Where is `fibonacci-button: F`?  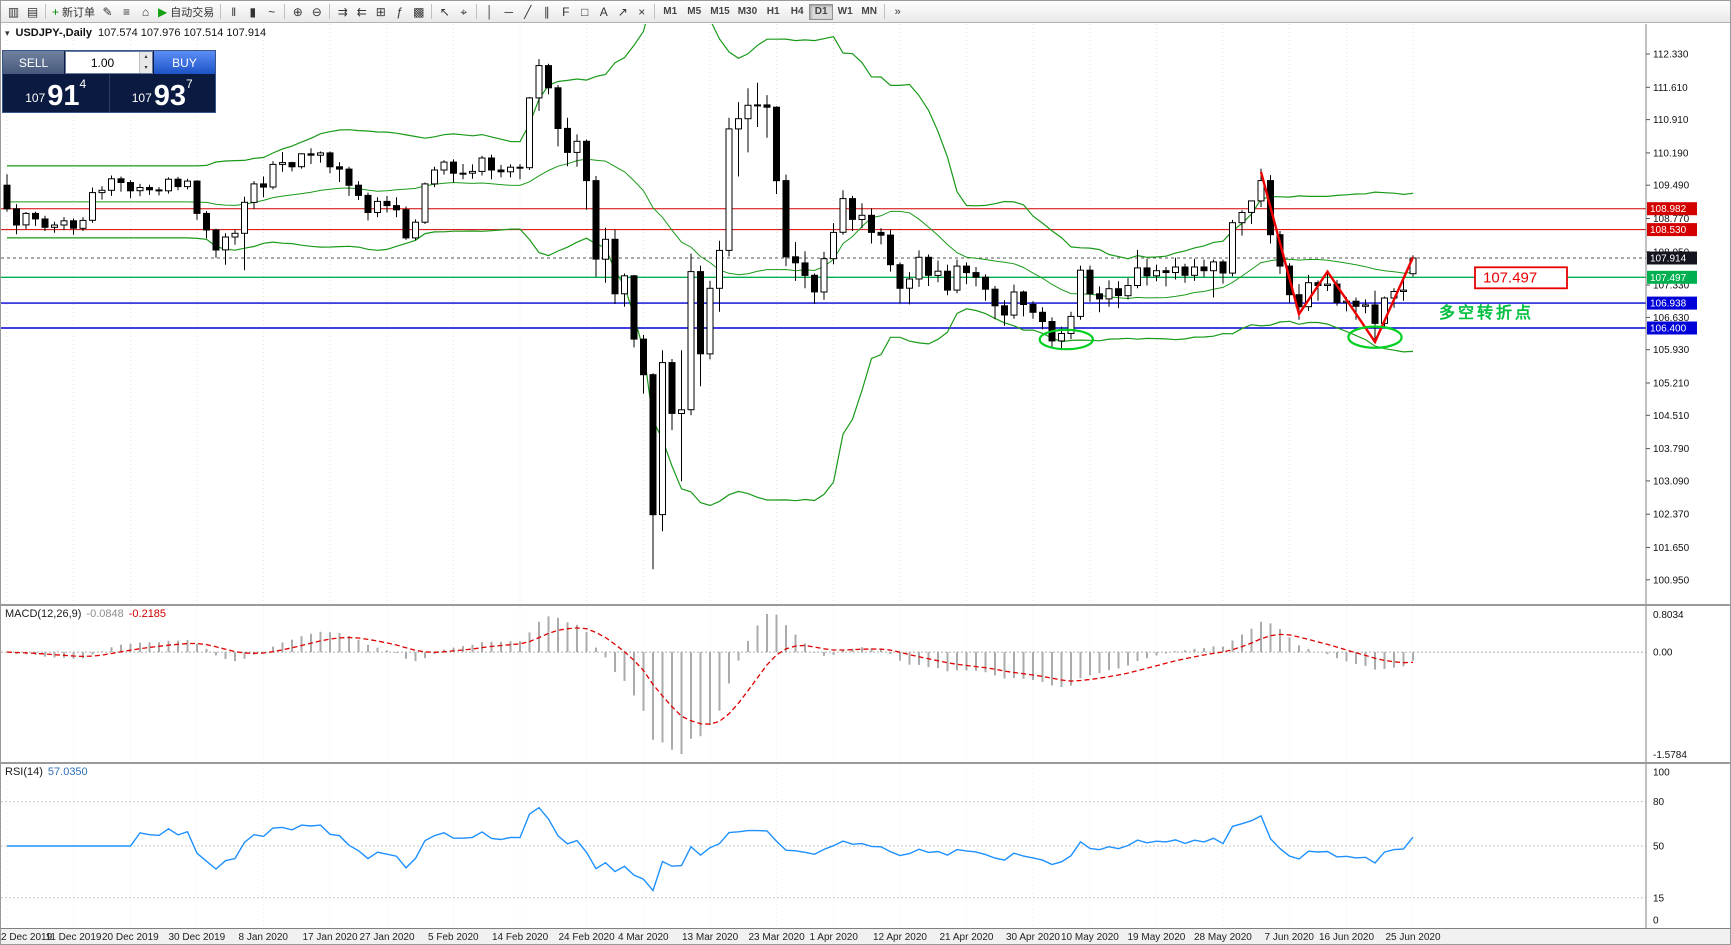
fibonacci-button: F is located at coordinates (565, 12).